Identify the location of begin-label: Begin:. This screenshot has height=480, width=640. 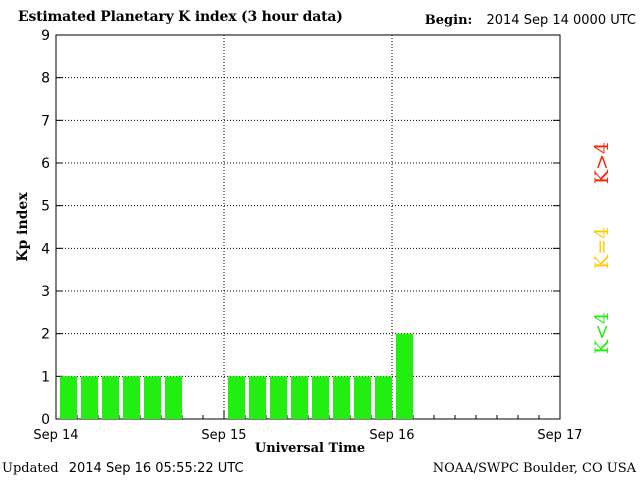
(448, 20).